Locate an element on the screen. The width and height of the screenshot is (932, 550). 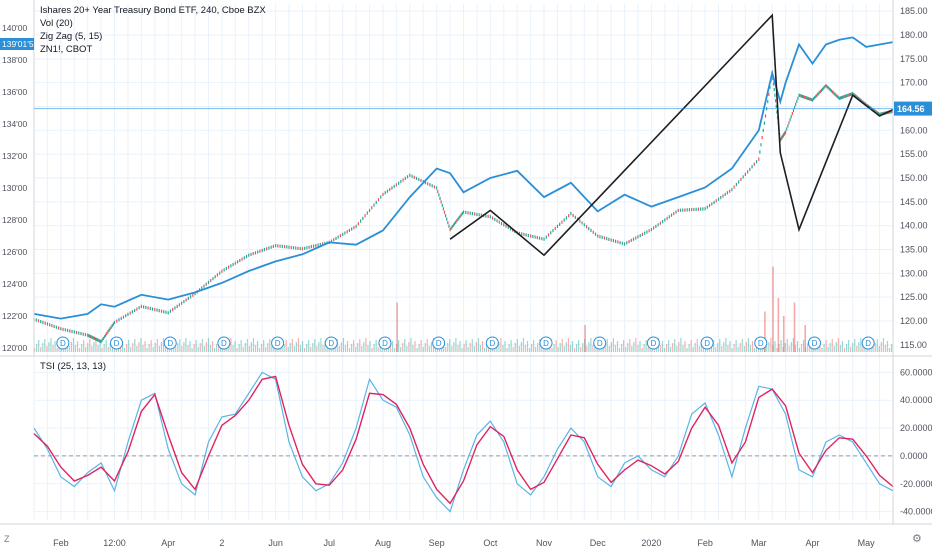
left-axis-tick-label: 130'00 is located at coordinates (15, 188).